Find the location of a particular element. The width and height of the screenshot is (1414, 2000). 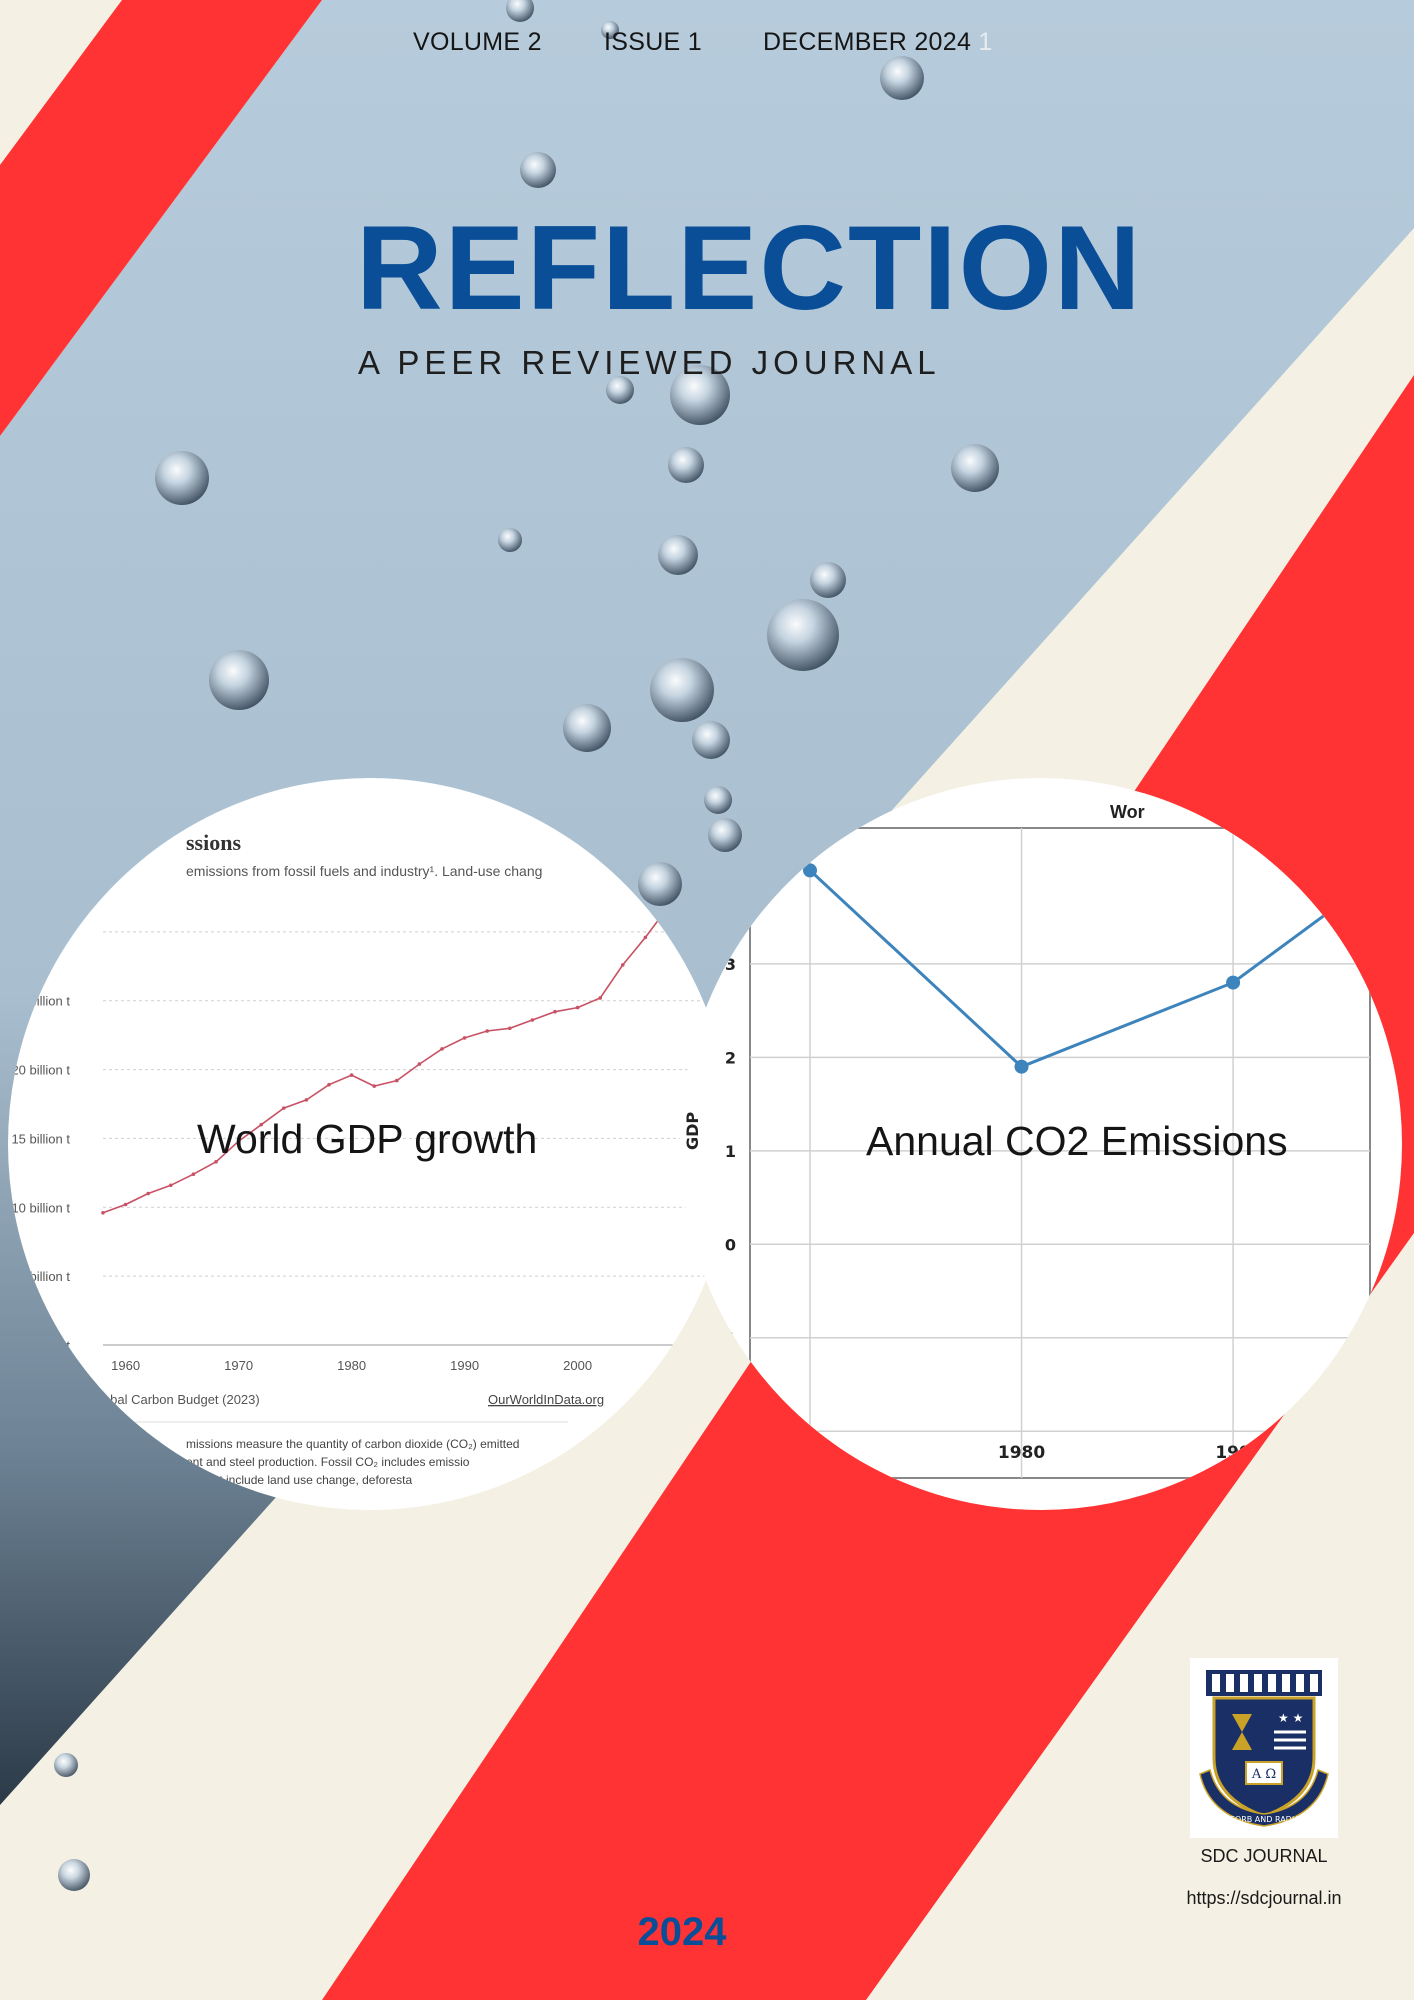

issue-label: ISSUE 1 is located at coordinates (653, 42).